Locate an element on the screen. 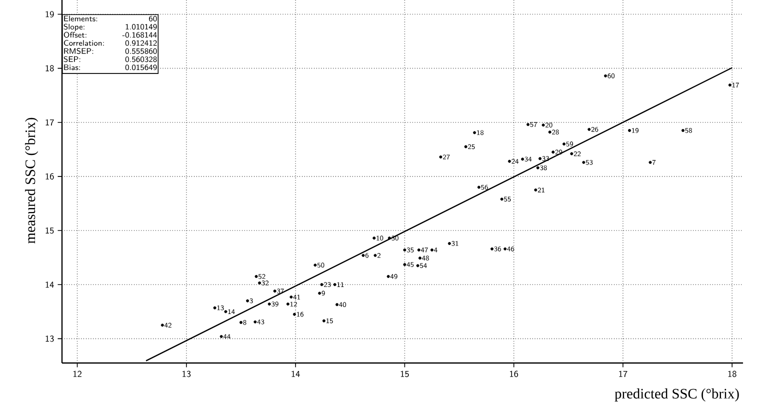 The image size is (781, 415). x-axis-title: predicted SSC (°brix) is located at coordinates (676, 395).